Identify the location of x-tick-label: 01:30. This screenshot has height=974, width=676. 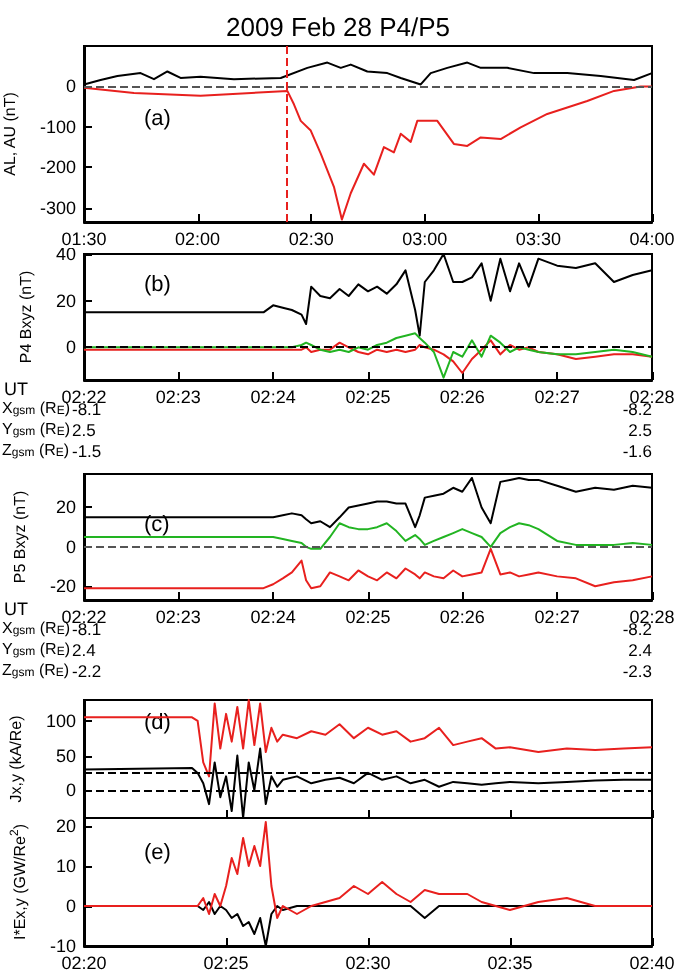
(84, 239).